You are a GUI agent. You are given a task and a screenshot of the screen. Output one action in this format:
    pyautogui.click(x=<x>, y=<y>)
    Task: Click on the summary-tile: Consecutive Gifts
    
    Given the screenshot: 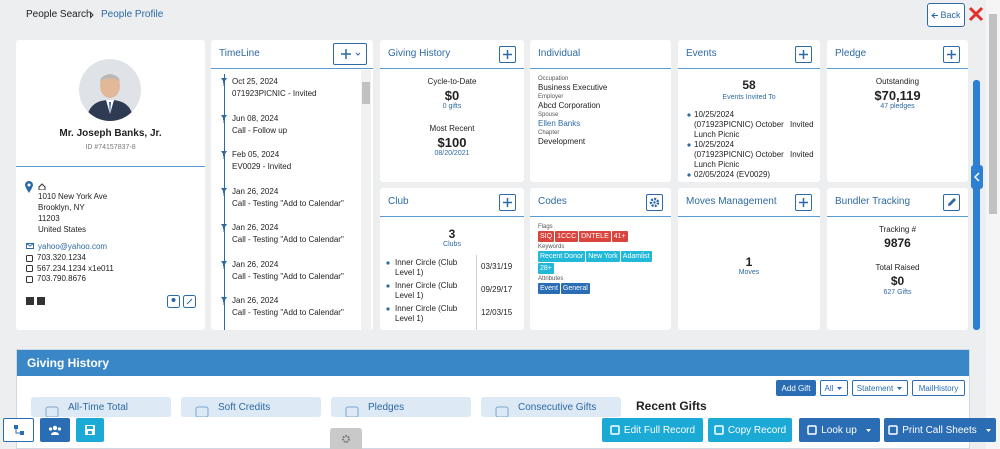 What is the action you would take?
    pyautogui.click(x=551, y=407)
    